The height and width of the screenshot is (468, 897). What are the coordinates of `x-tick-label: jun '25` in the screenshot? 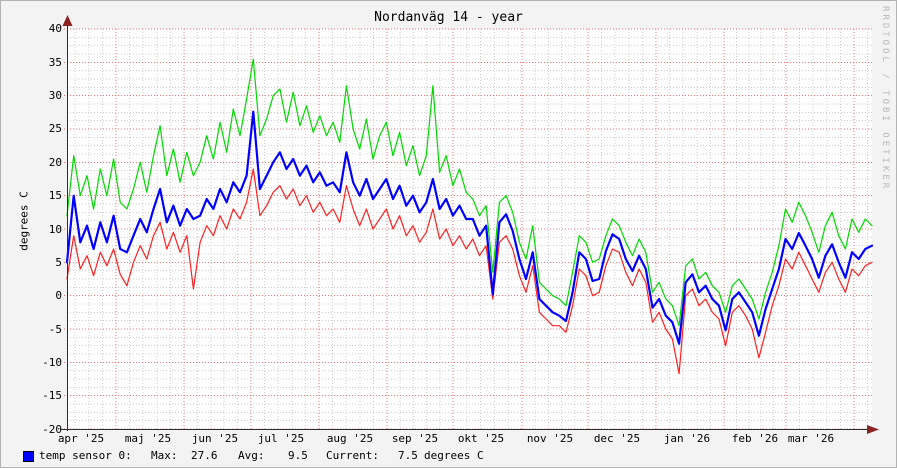 It's located at (215, 438).